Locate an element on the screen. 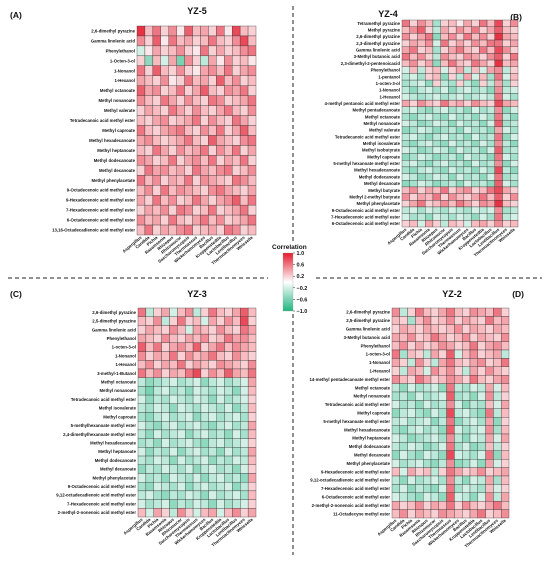  row-label: Methyl phenylacetate is located at coordinates (379, 203).